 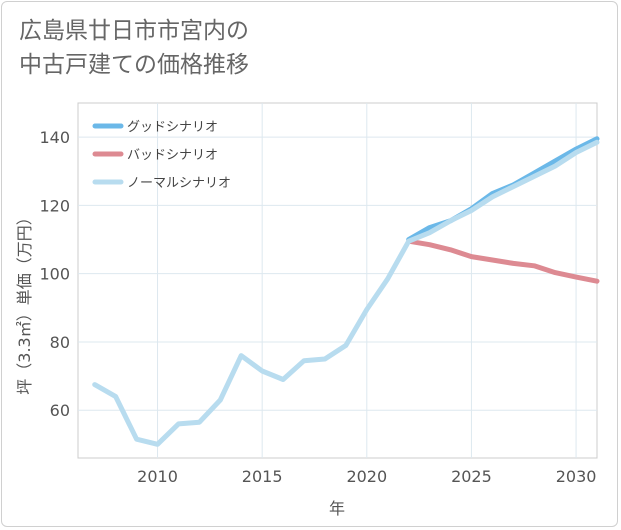 What do you see at coordinates (60, 410) in the screenshot?
I see `y-tick-label: 60` at bounding box center [60, 410].